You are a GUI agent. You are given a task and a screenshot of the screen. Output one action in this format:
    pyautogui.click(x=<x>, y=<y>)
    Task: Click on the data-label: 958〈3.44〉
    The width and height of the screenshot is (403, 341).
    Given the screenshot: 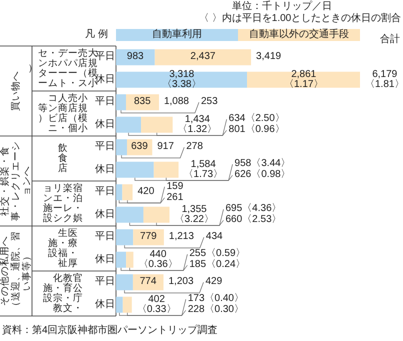 What is the action you would take?
    pyautogui.click(x=262, y=164)
    